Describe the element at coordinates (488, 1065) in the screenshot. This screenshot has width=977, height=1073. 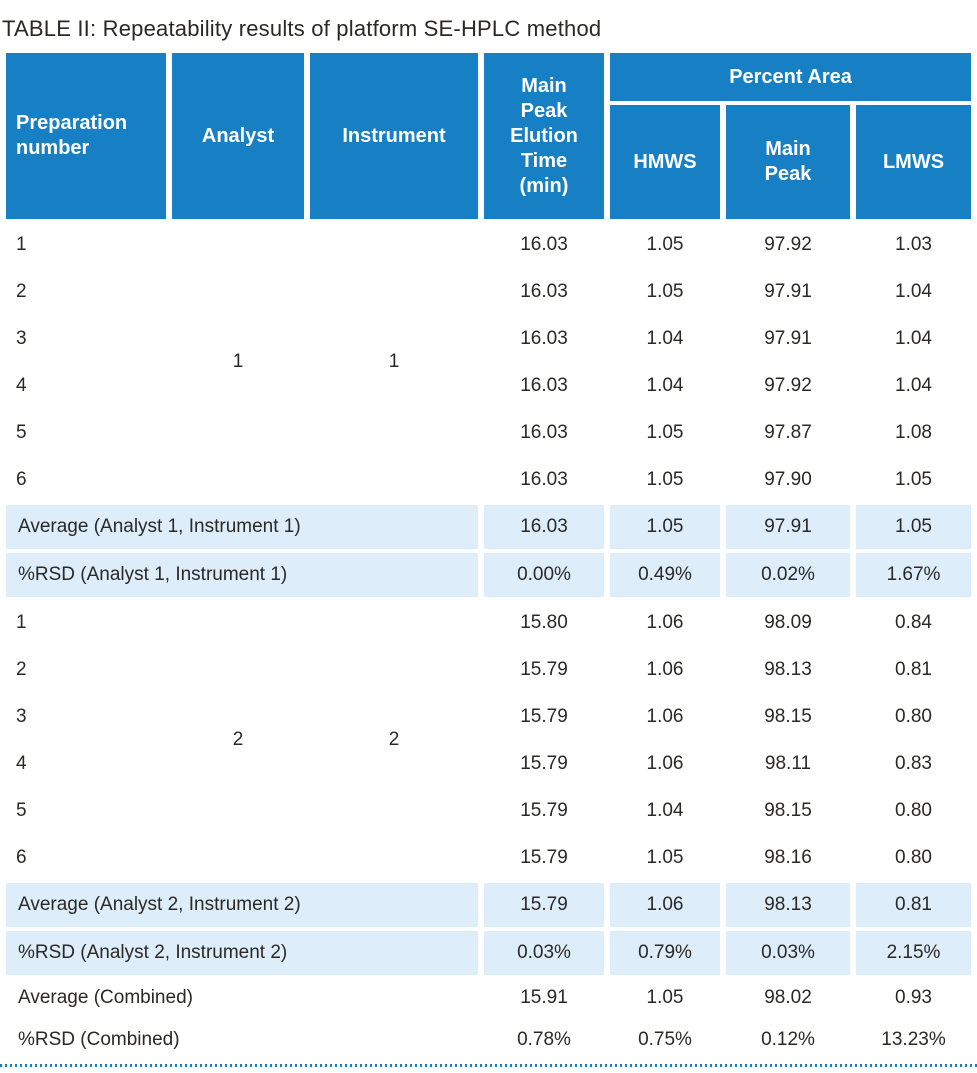
I see `bottom-dotted-divider` at that location.